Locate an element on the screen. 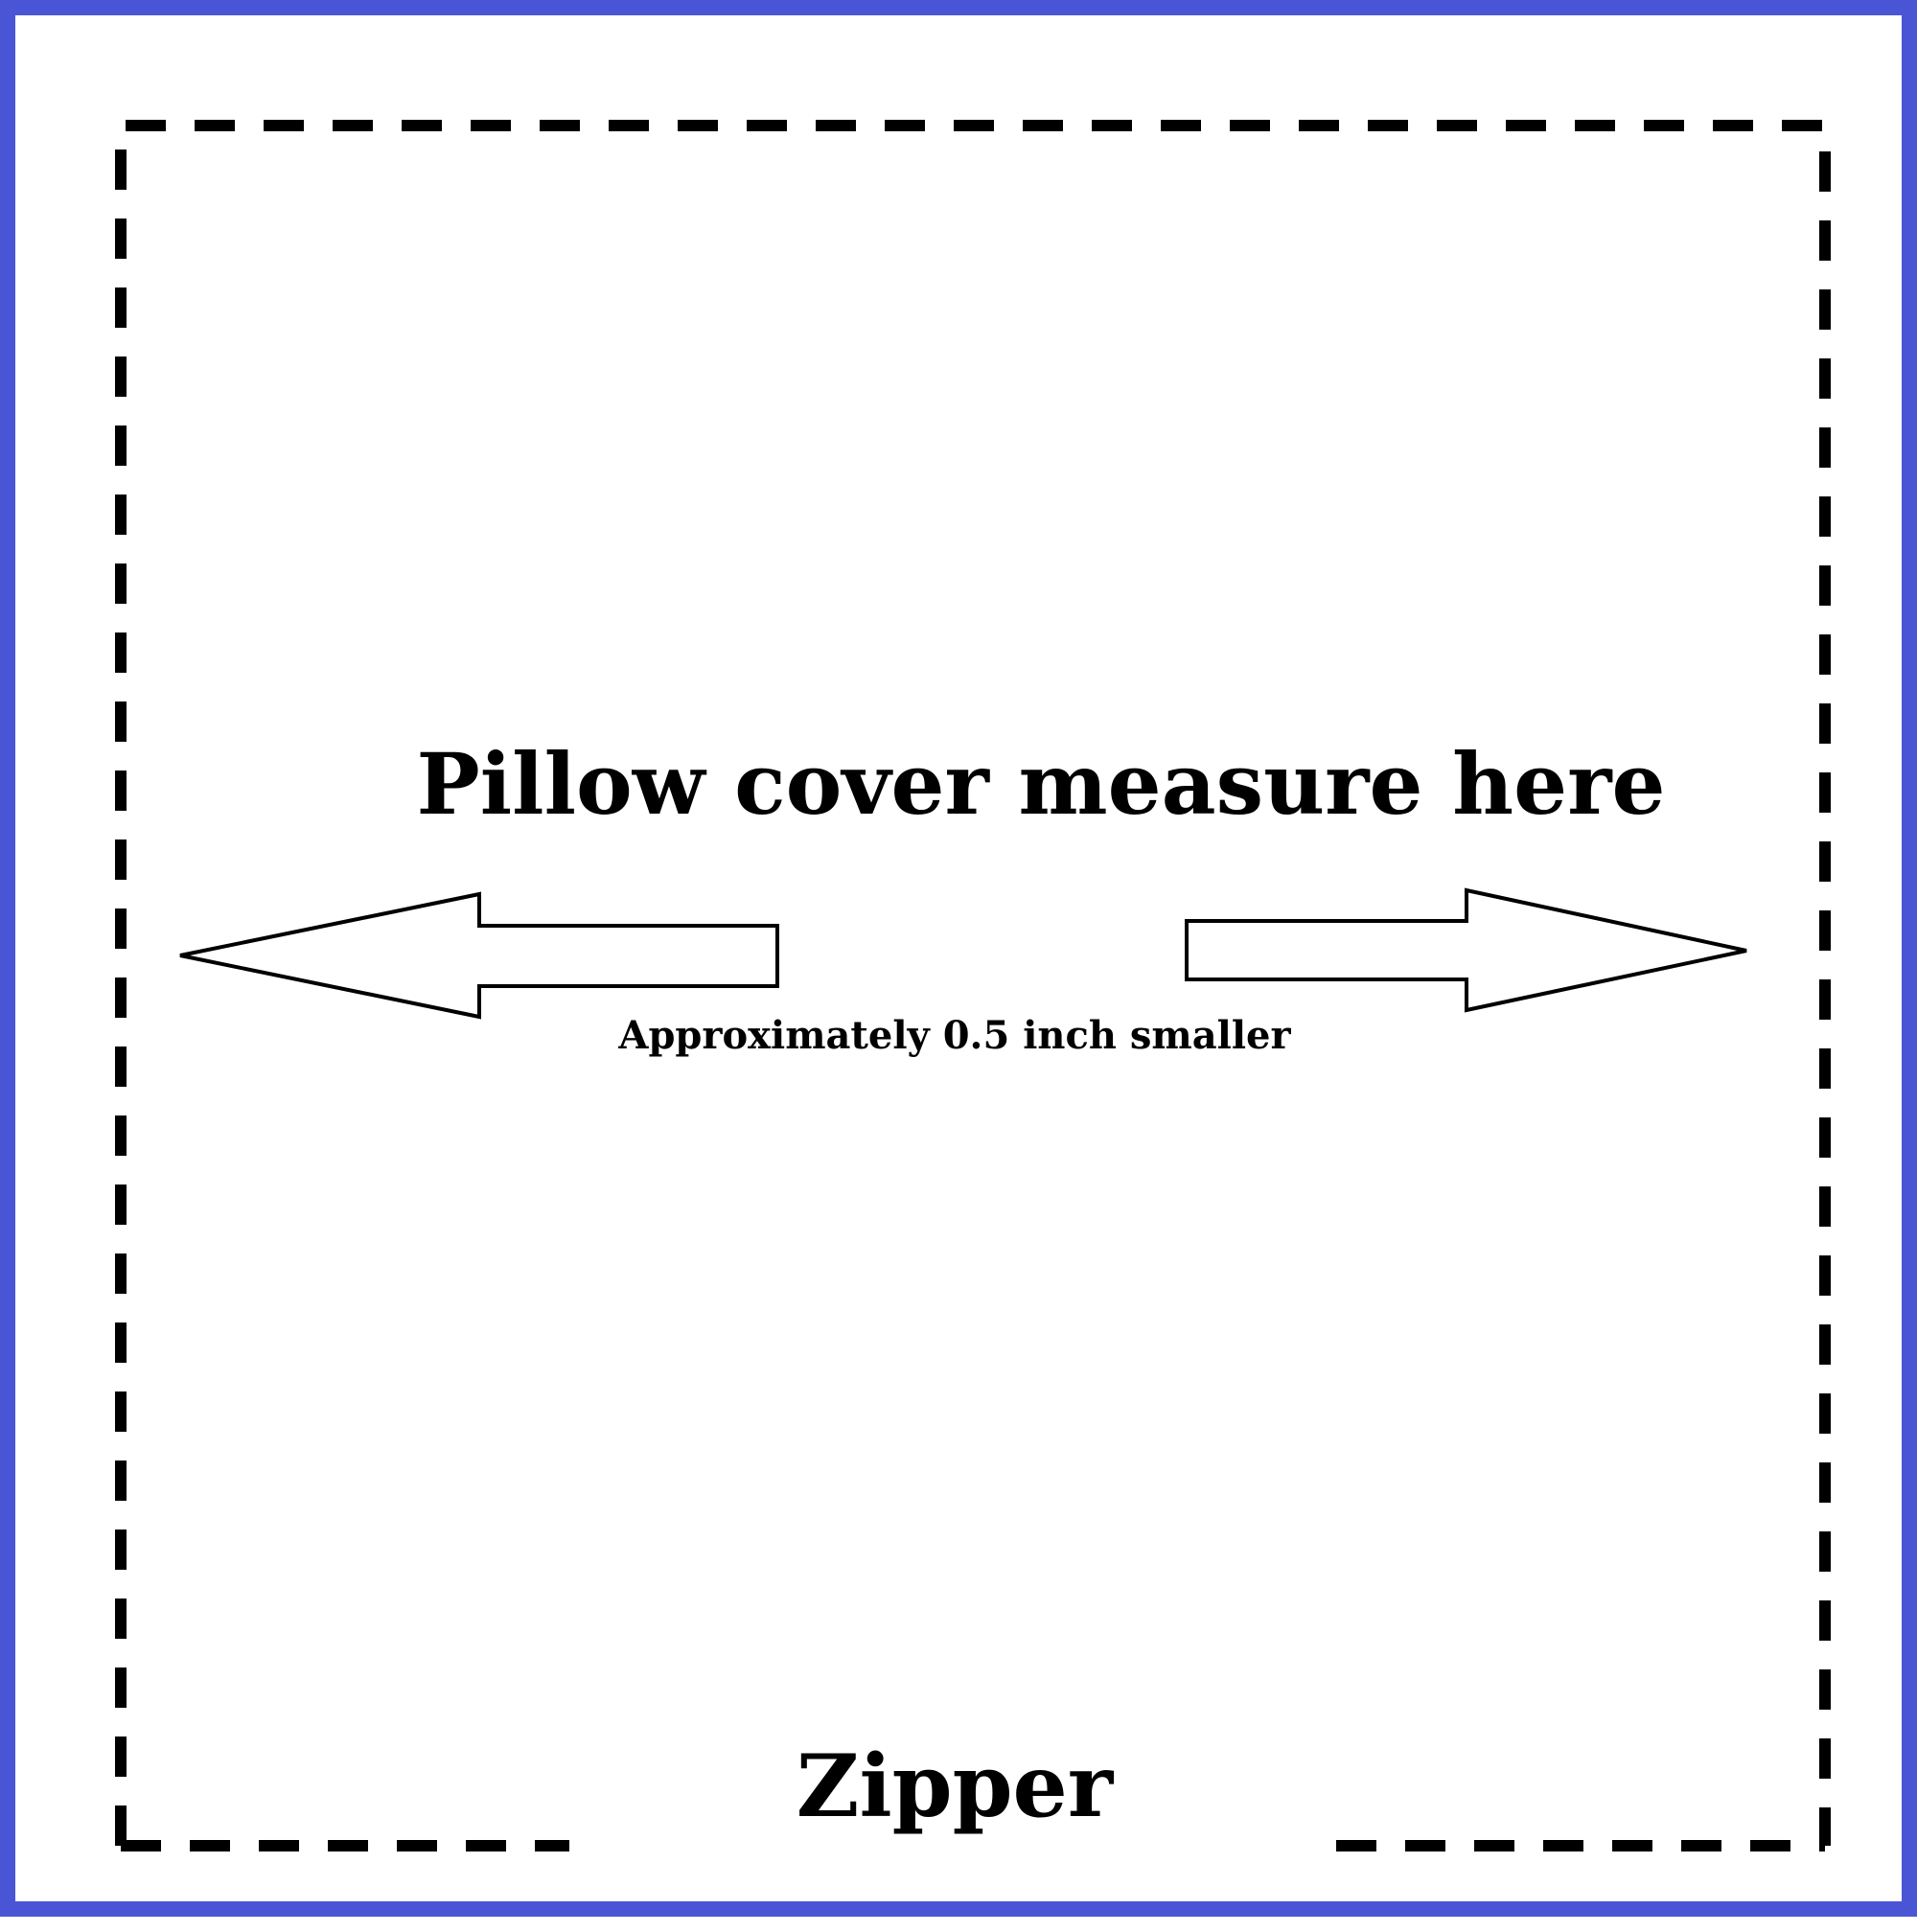  zipper-label: Zipper is located at coordinates (955, 1786).